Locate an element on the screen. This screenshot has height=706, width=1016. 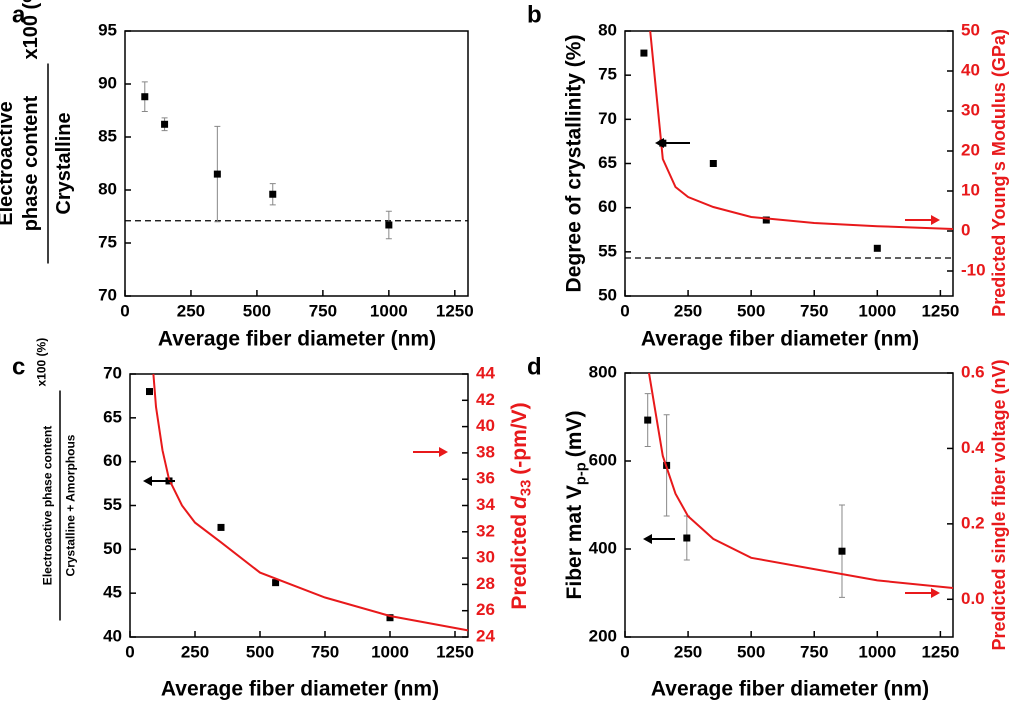
y2-tick-label: 42 is located at coordinates (485, 399).